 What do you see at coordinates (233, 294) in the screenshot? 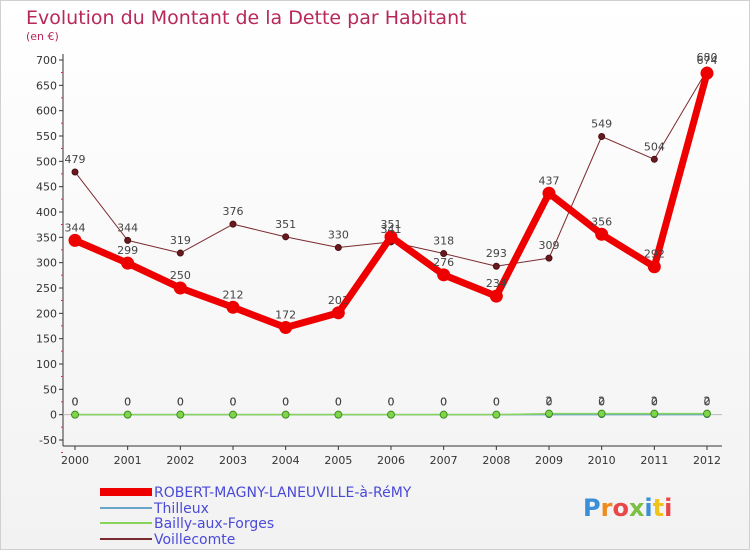
I see `data-label: 212` at bounding box center [233, 294].